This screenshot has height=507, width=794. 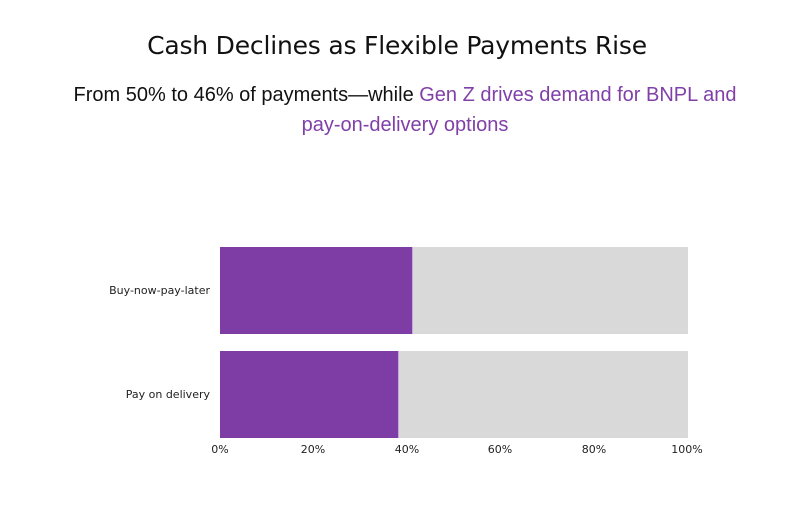 I want to click on x-tick: 0%, so click(x=220, y=449).